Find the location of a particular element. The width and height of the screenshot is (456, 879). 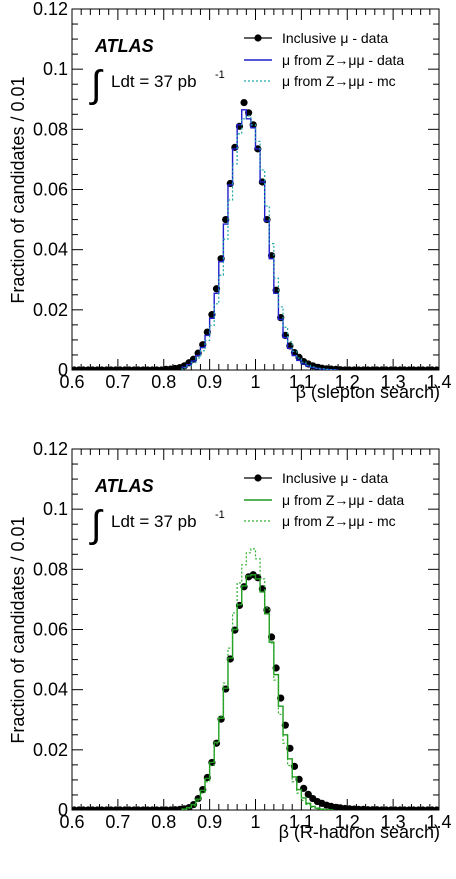

x-axis-label: β (slepton search) is located at coordinates (368, 392).